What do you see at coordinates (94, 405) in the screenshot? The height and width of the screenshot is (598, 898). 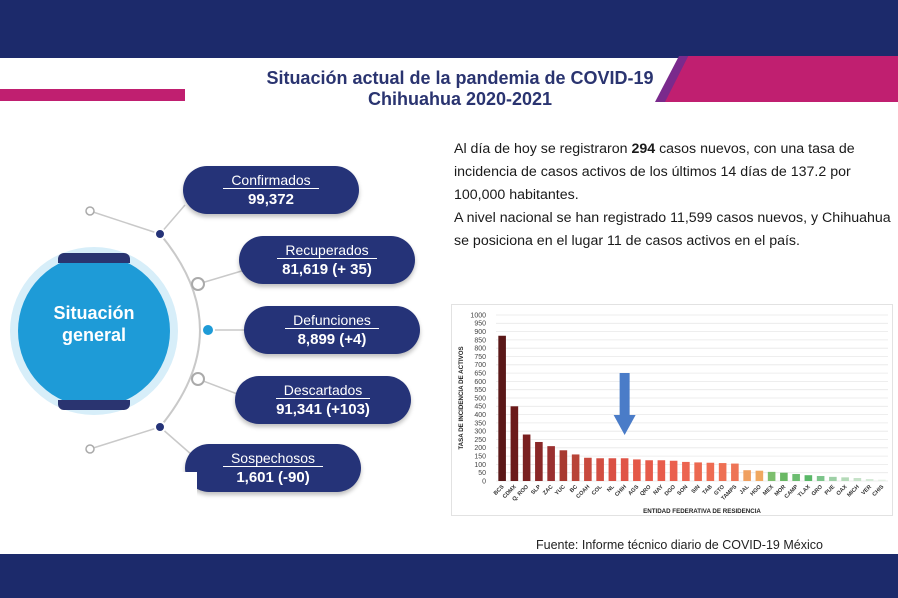 I see `circle-bottom-band` at bounding box center [94, 405].